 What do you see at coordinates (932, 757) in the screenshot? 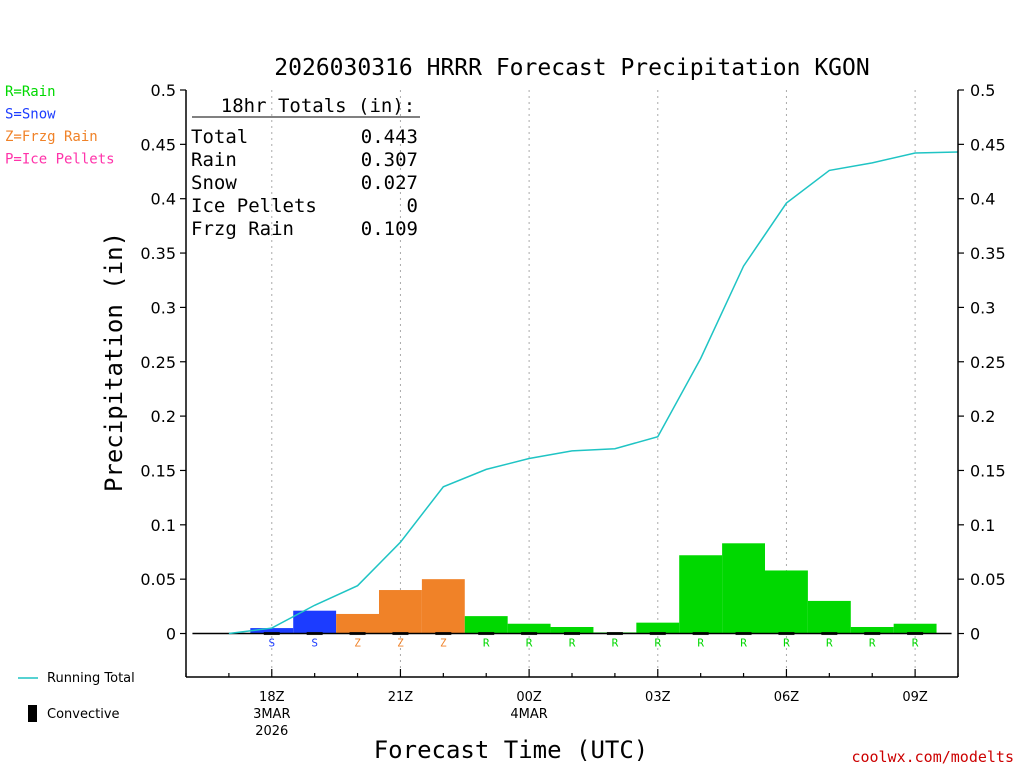
I see `credit-text: coolwx.com/modelts` at bounding box center [932, 757].